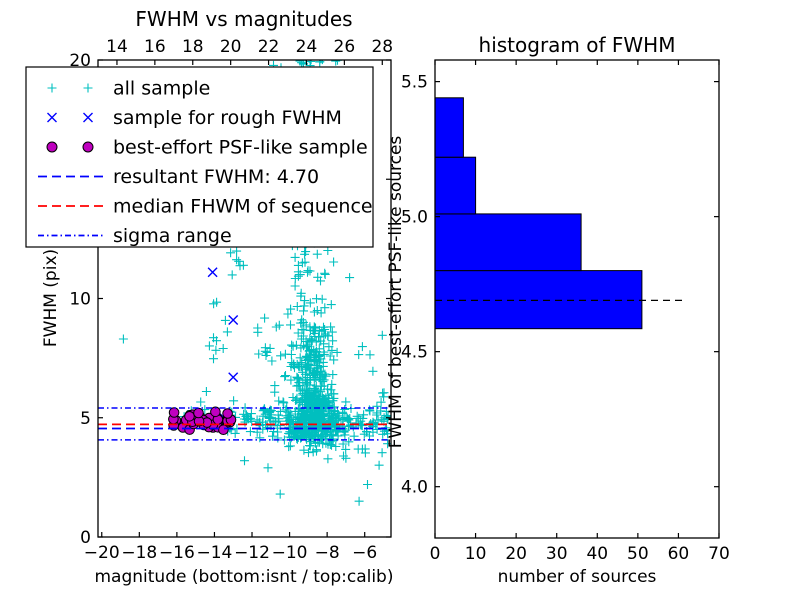  I want to click on right-ytick-label: 4.5, so click(414, 353).